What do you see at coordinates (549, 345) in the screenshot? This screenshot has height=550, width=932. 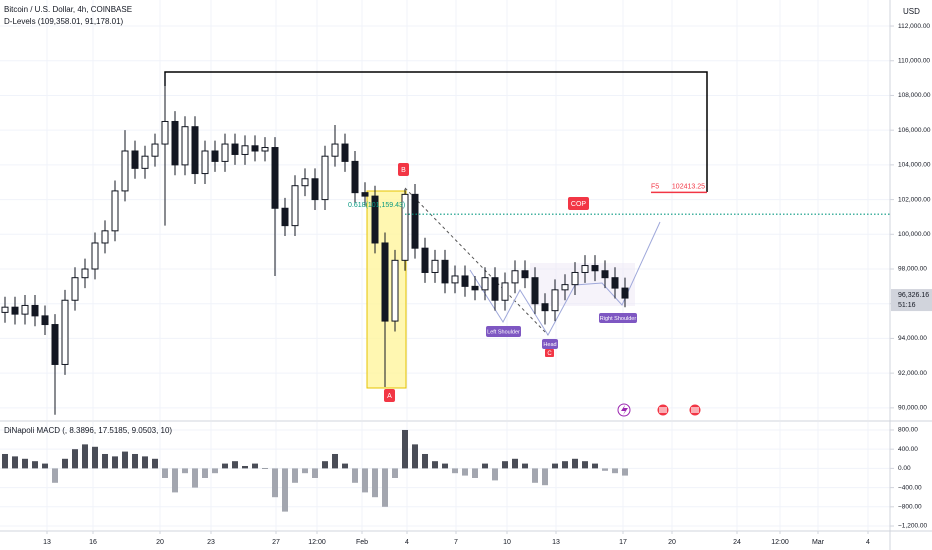 I see `head: Head` at bounding box center [549, 345].